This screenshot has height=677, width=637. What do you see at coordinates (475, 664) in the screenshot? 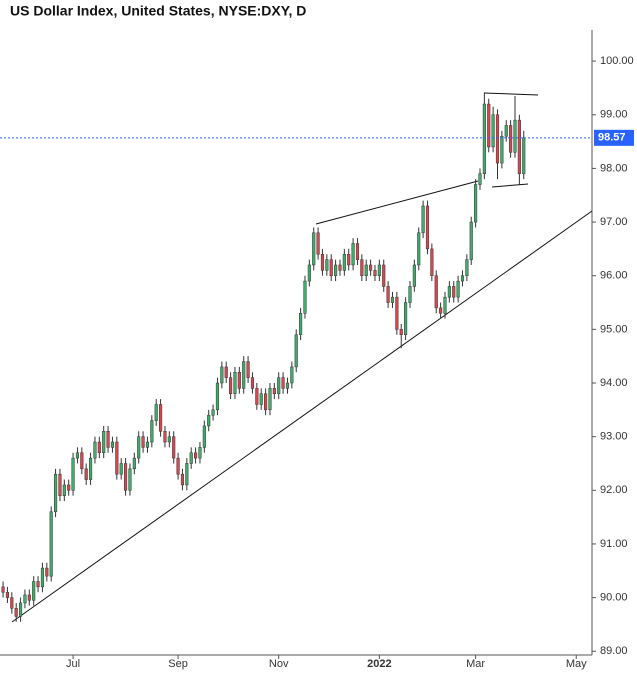
I see `x-tick-label: Mar` at bounding box center [475, 664].